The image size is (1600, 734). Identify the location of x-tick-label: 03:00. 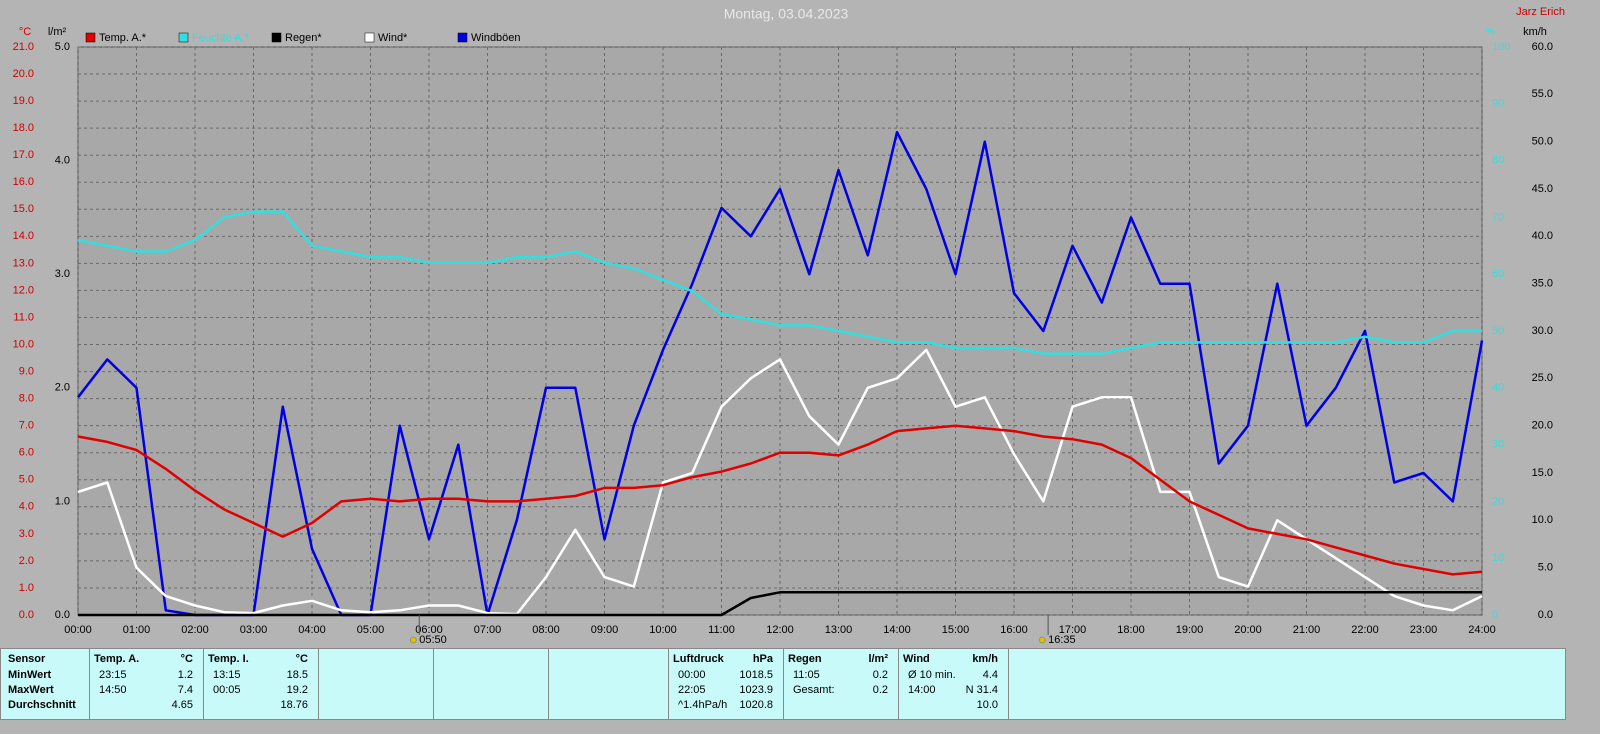
(254, 630).